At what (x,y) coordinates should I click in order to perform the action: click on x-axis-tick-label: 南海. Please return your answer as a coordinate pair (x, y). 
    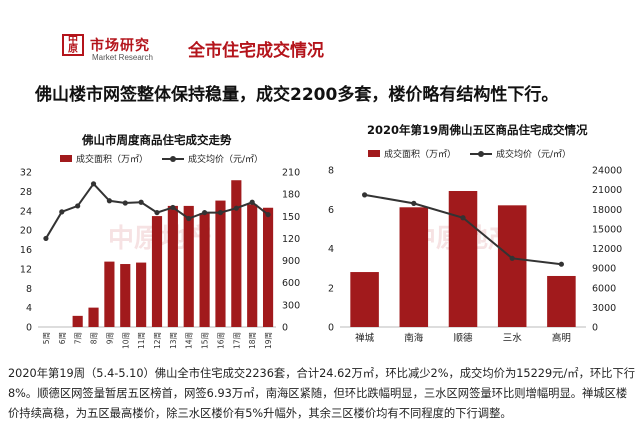
    Looking at the image, I should click on (414, 338).